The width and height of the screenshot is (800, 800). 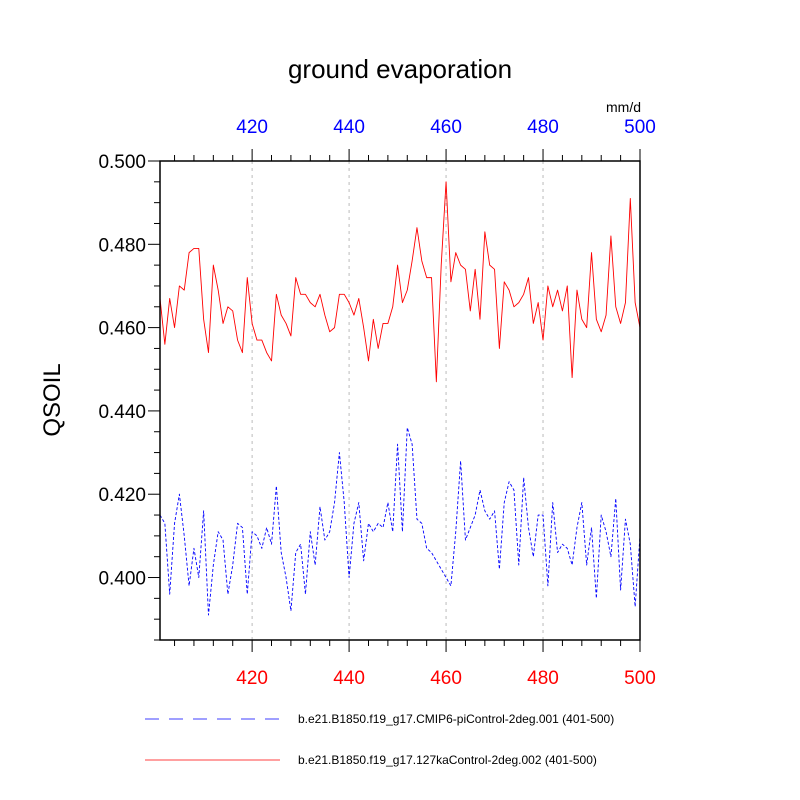 What do you see at coordinates (446, 678) in the screenshot?
I see `x-tick-label-bottom-460: 460` at bounding box center [446, 678].